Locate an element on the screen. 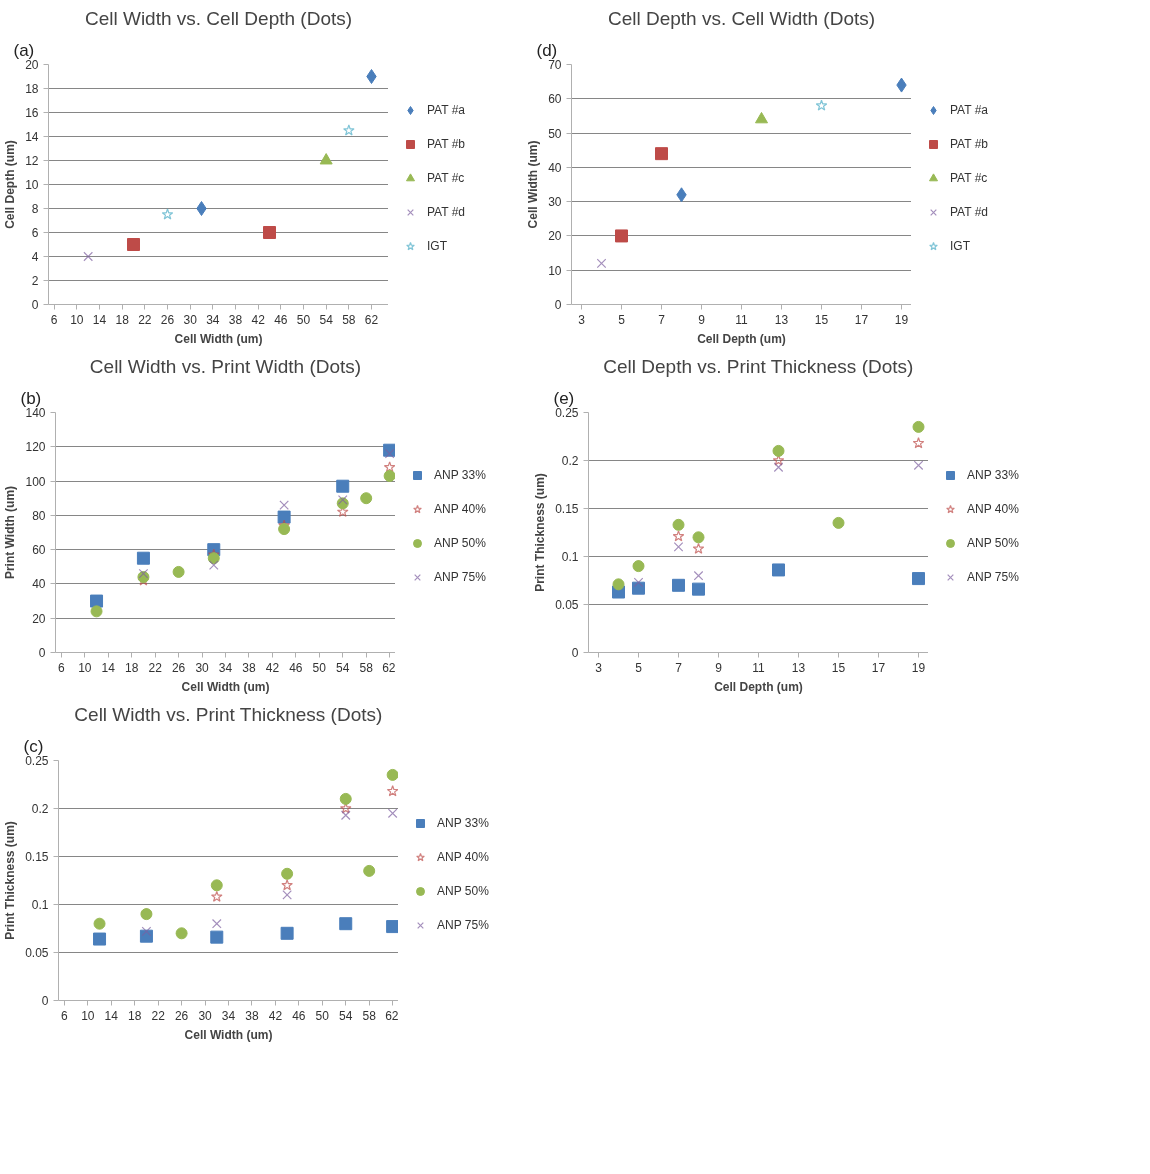 This screenshot has width=1150, height=1174. x-tick-label: 6 is located at coordinates (65, 1015).